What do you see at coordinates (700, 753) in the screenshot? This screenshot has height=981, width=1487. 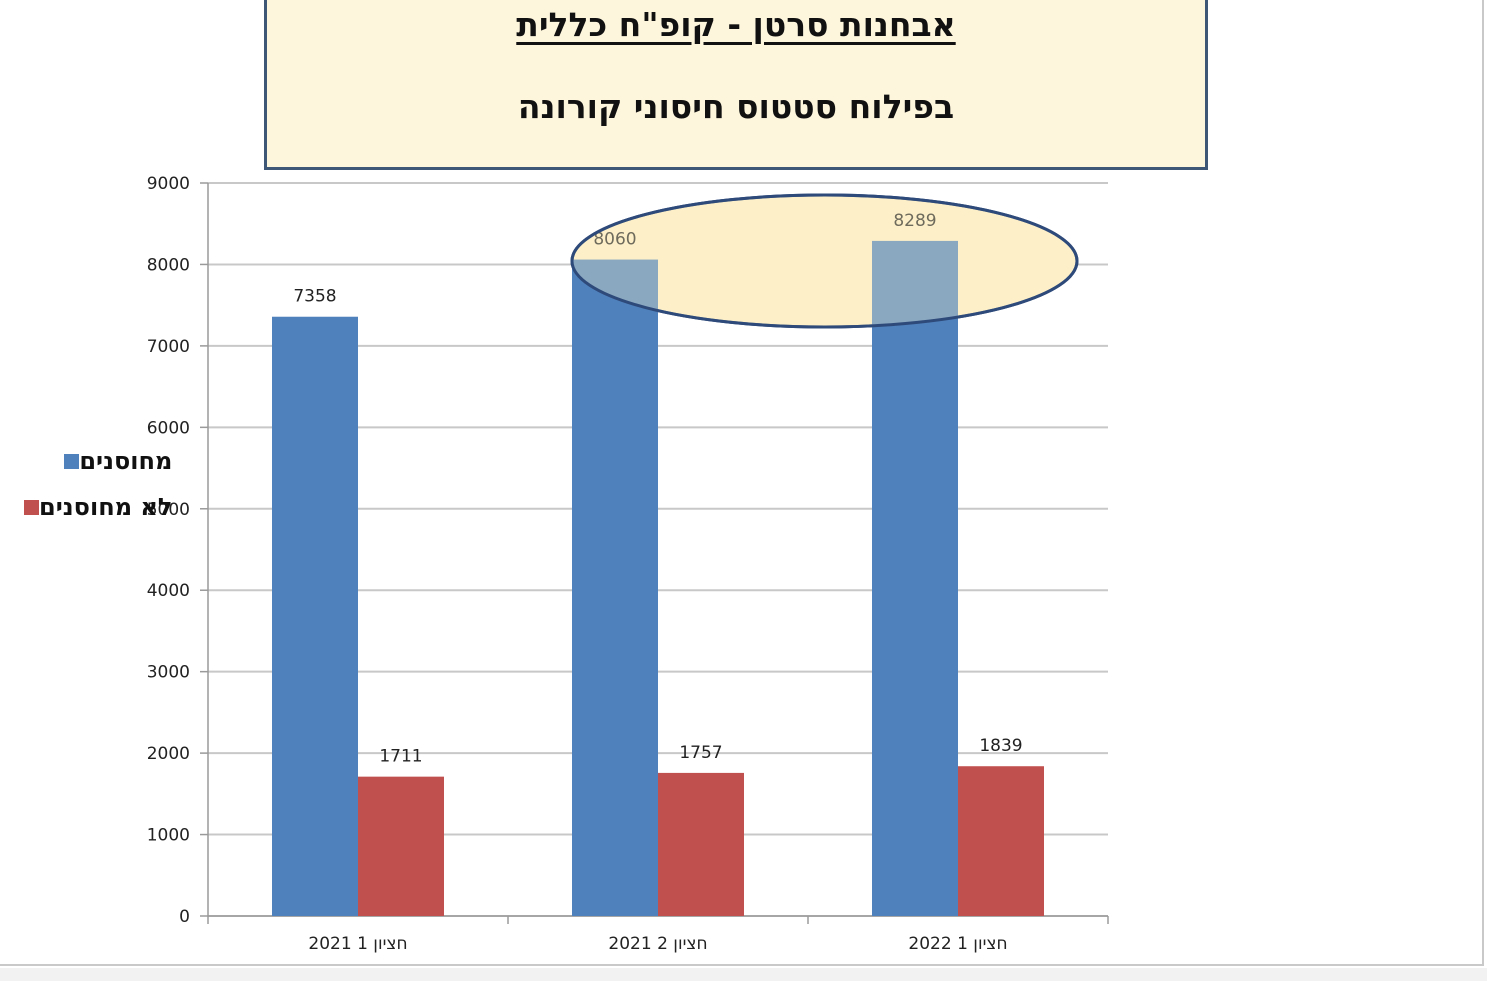 I see `data-label: 1757` at bounding box center [700, 753].